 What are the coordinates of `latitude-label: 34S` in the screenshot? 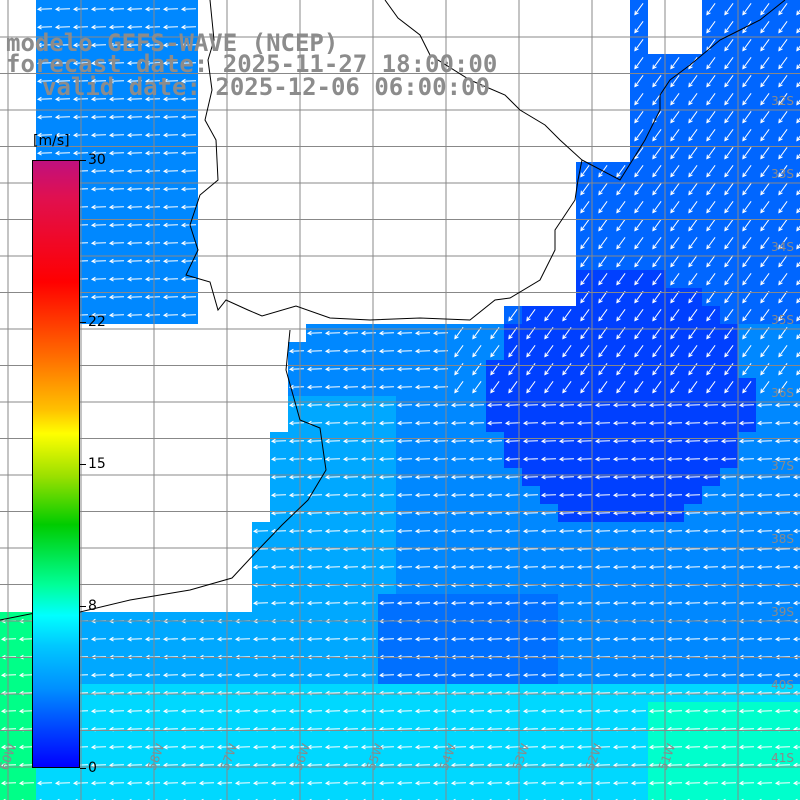 It's located at (782, 247).